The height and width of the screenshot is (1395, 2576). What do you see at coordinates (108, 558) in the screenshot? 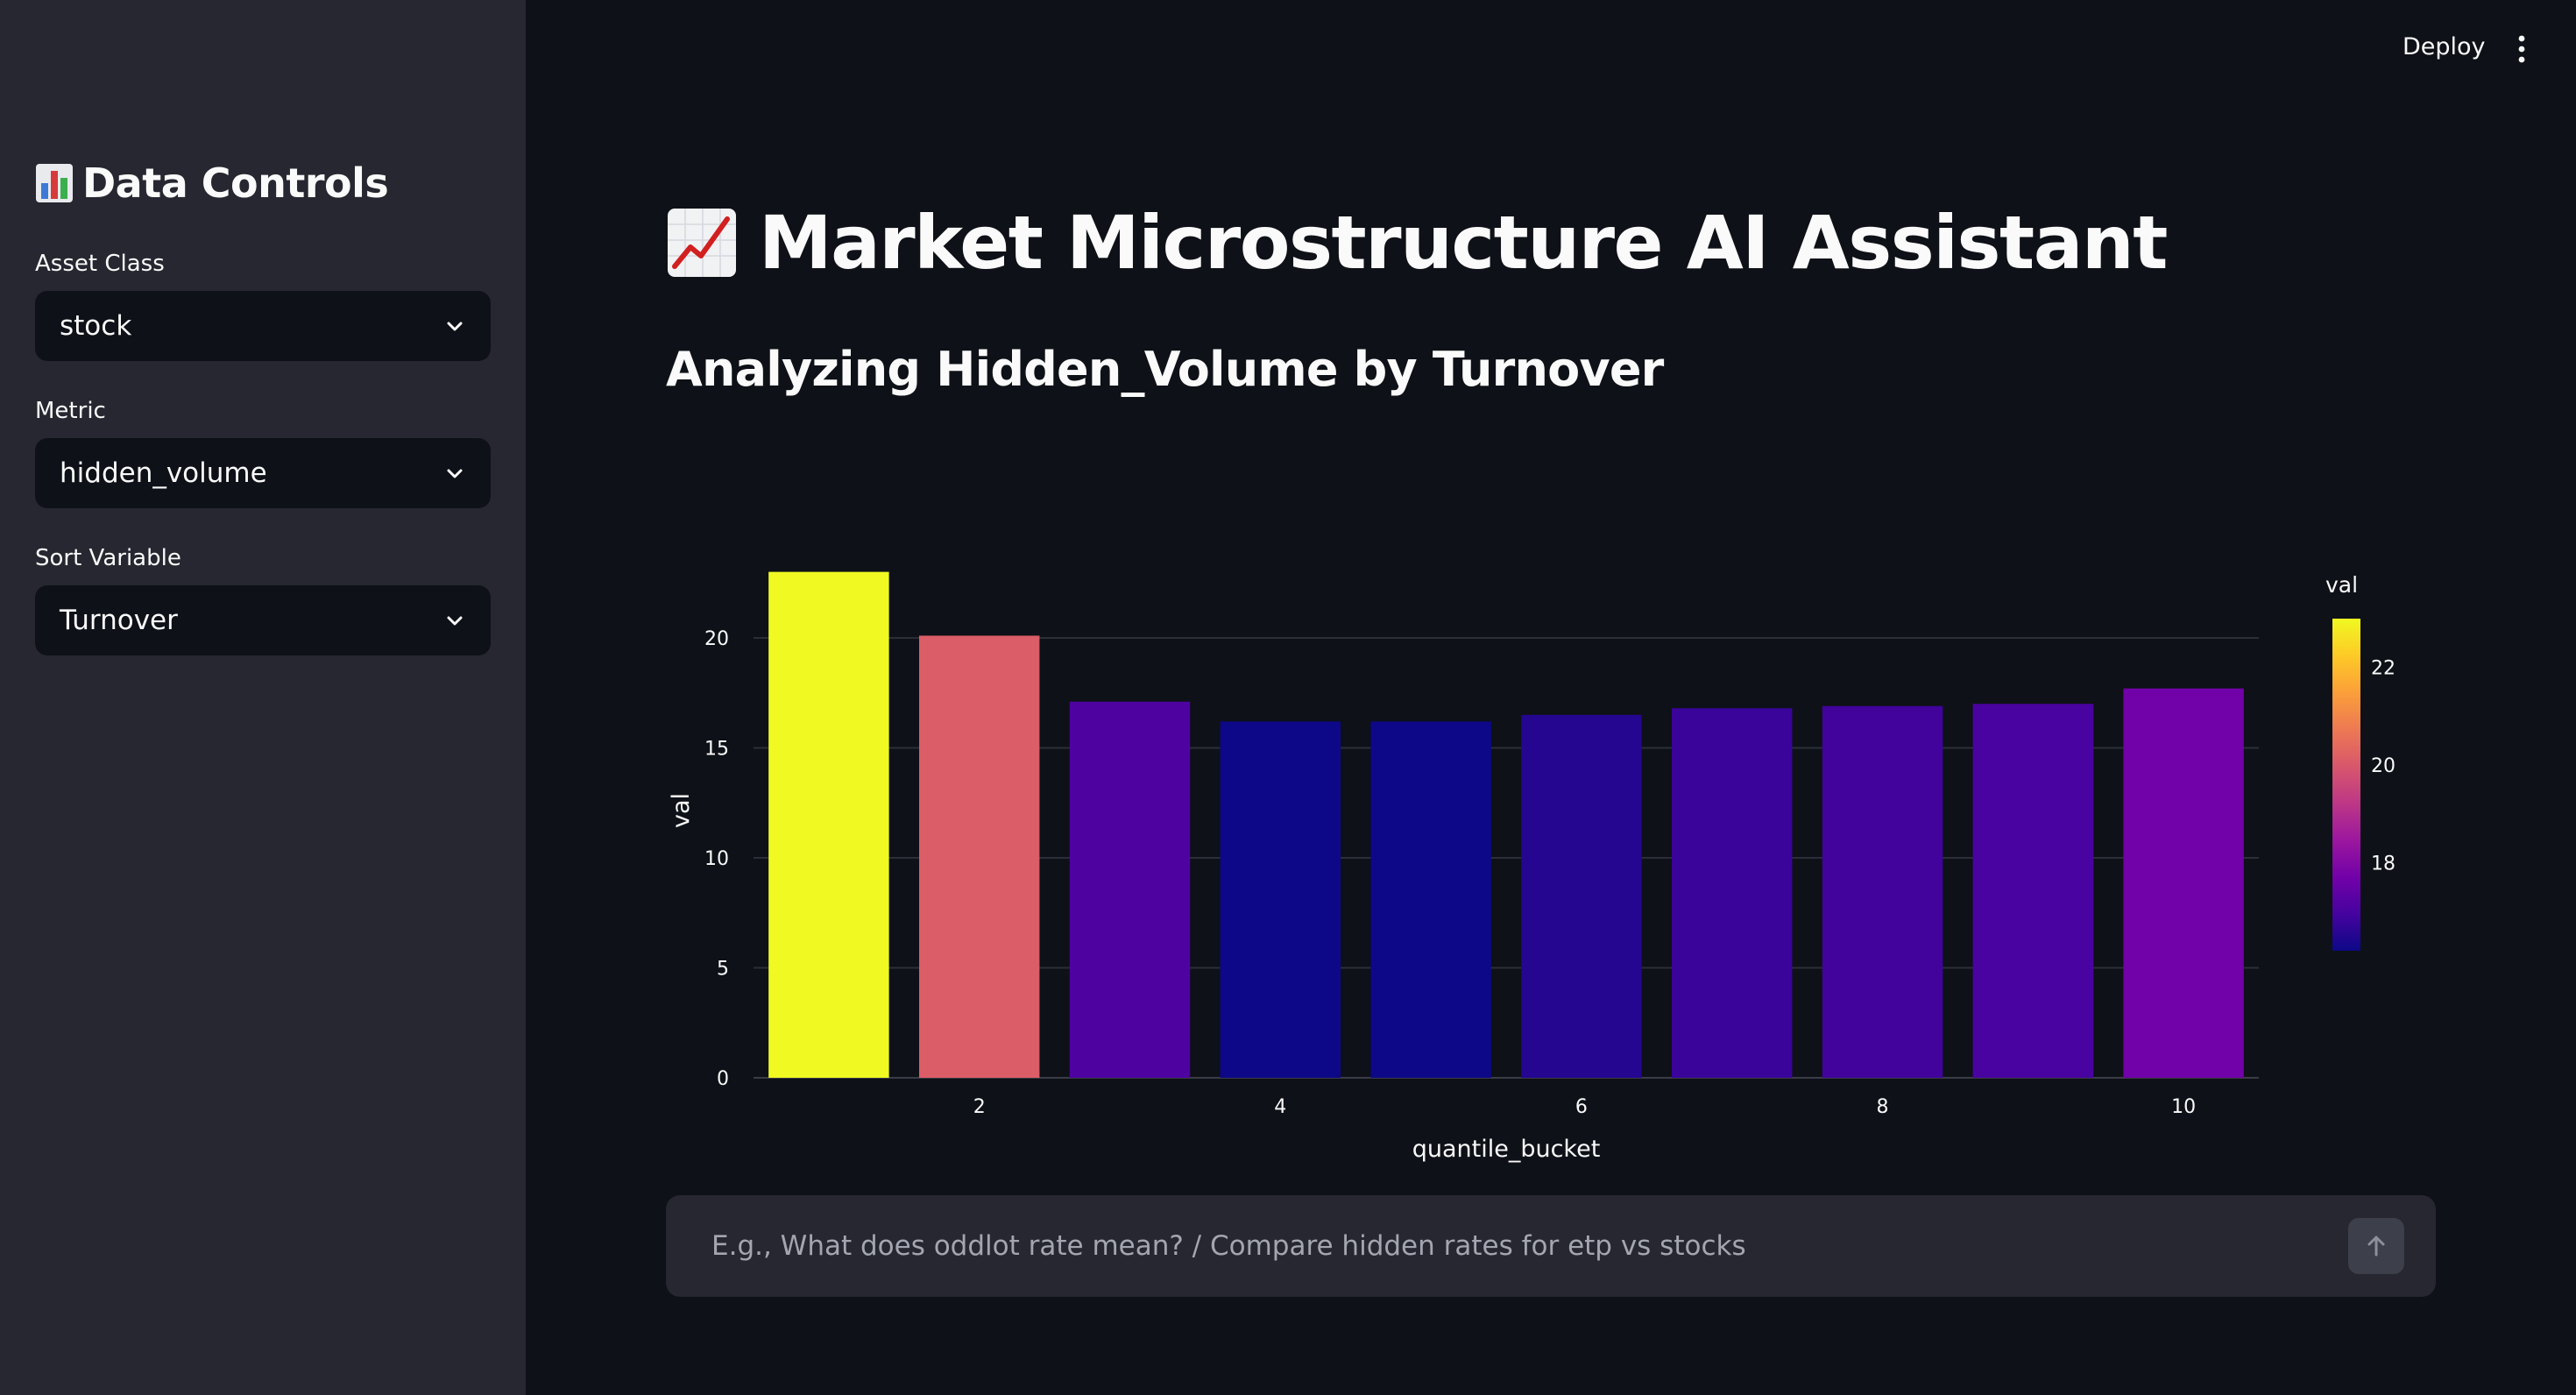
I see `sort-variable-label: Sort Variable` at bounding box center [108, 558].